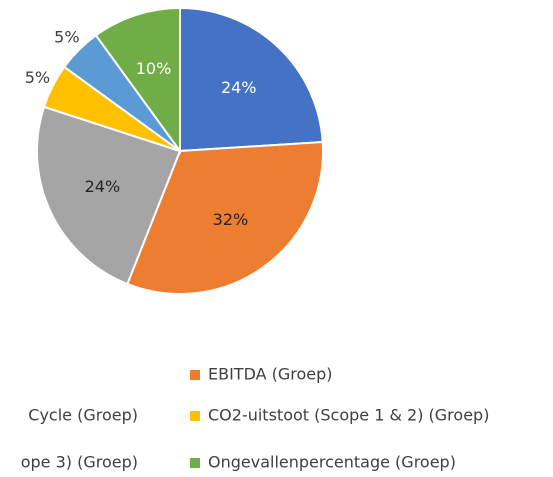 The width and height of the screenshot is (553, 477). I want to click on legend-label: CO2-uitstoot (Scope 1 & 2) (Groep), so click(348, 415).